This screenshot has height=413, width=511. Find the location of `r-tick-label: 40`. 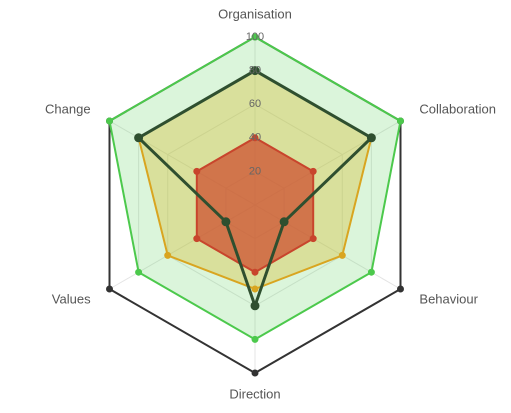

r-tick-label: 40 is located at coordinates (255, 138).